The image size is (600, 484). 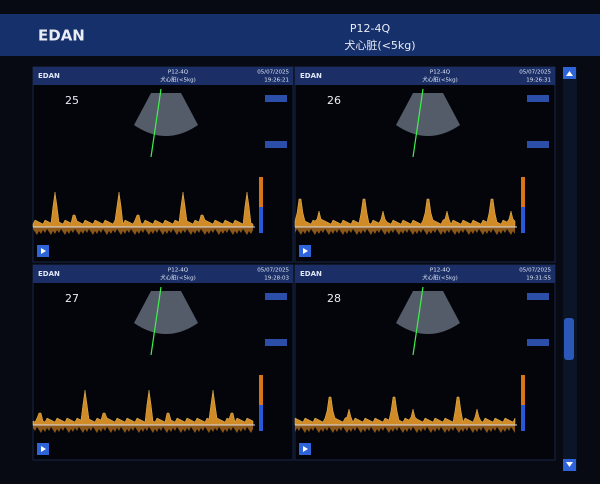 I want to click on scrollbar, so click(x=570, y=269).